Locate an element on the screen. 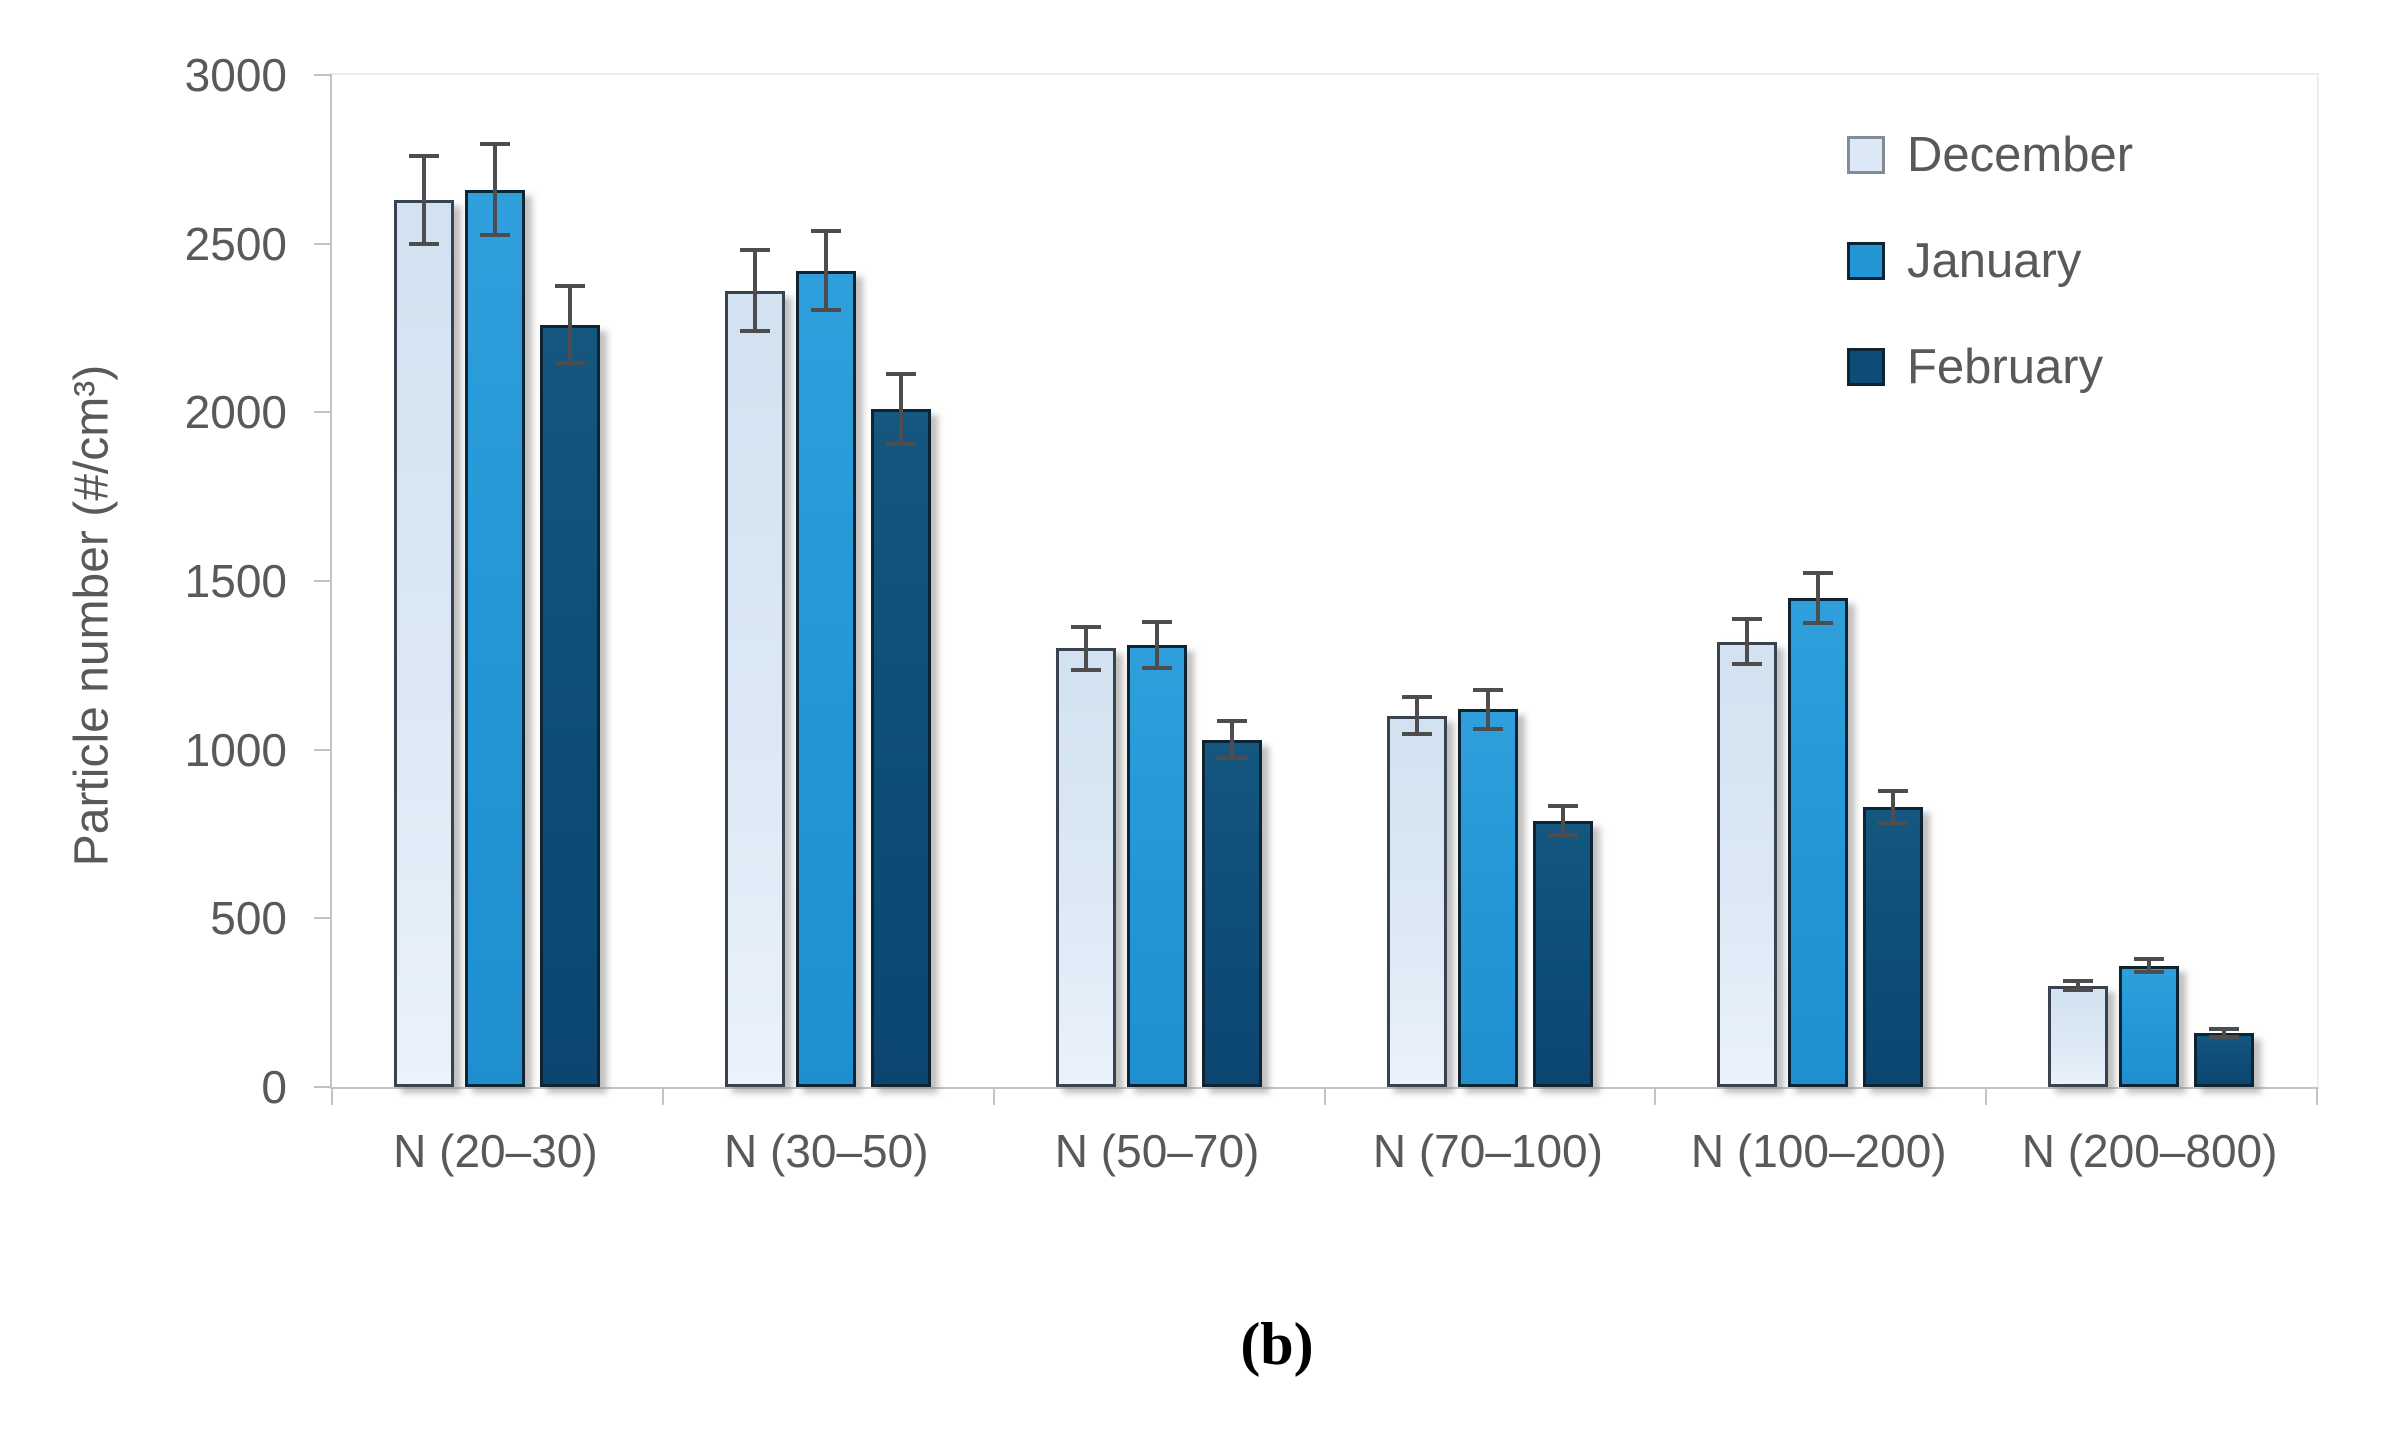  legend-label-january: January is located at coordinates (1994, 261).